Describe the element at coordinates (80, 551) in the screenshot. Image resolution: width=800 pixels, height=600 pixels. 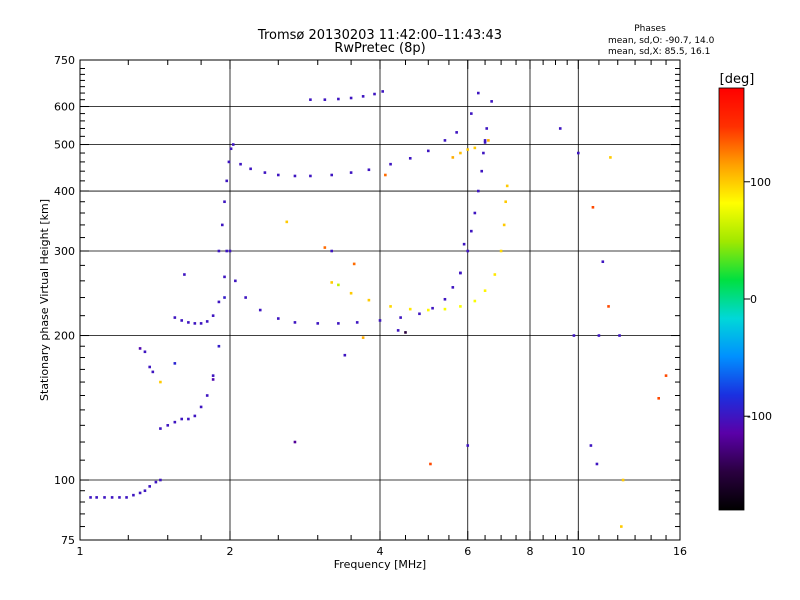
I see `x-tick-label: 1` at that location.